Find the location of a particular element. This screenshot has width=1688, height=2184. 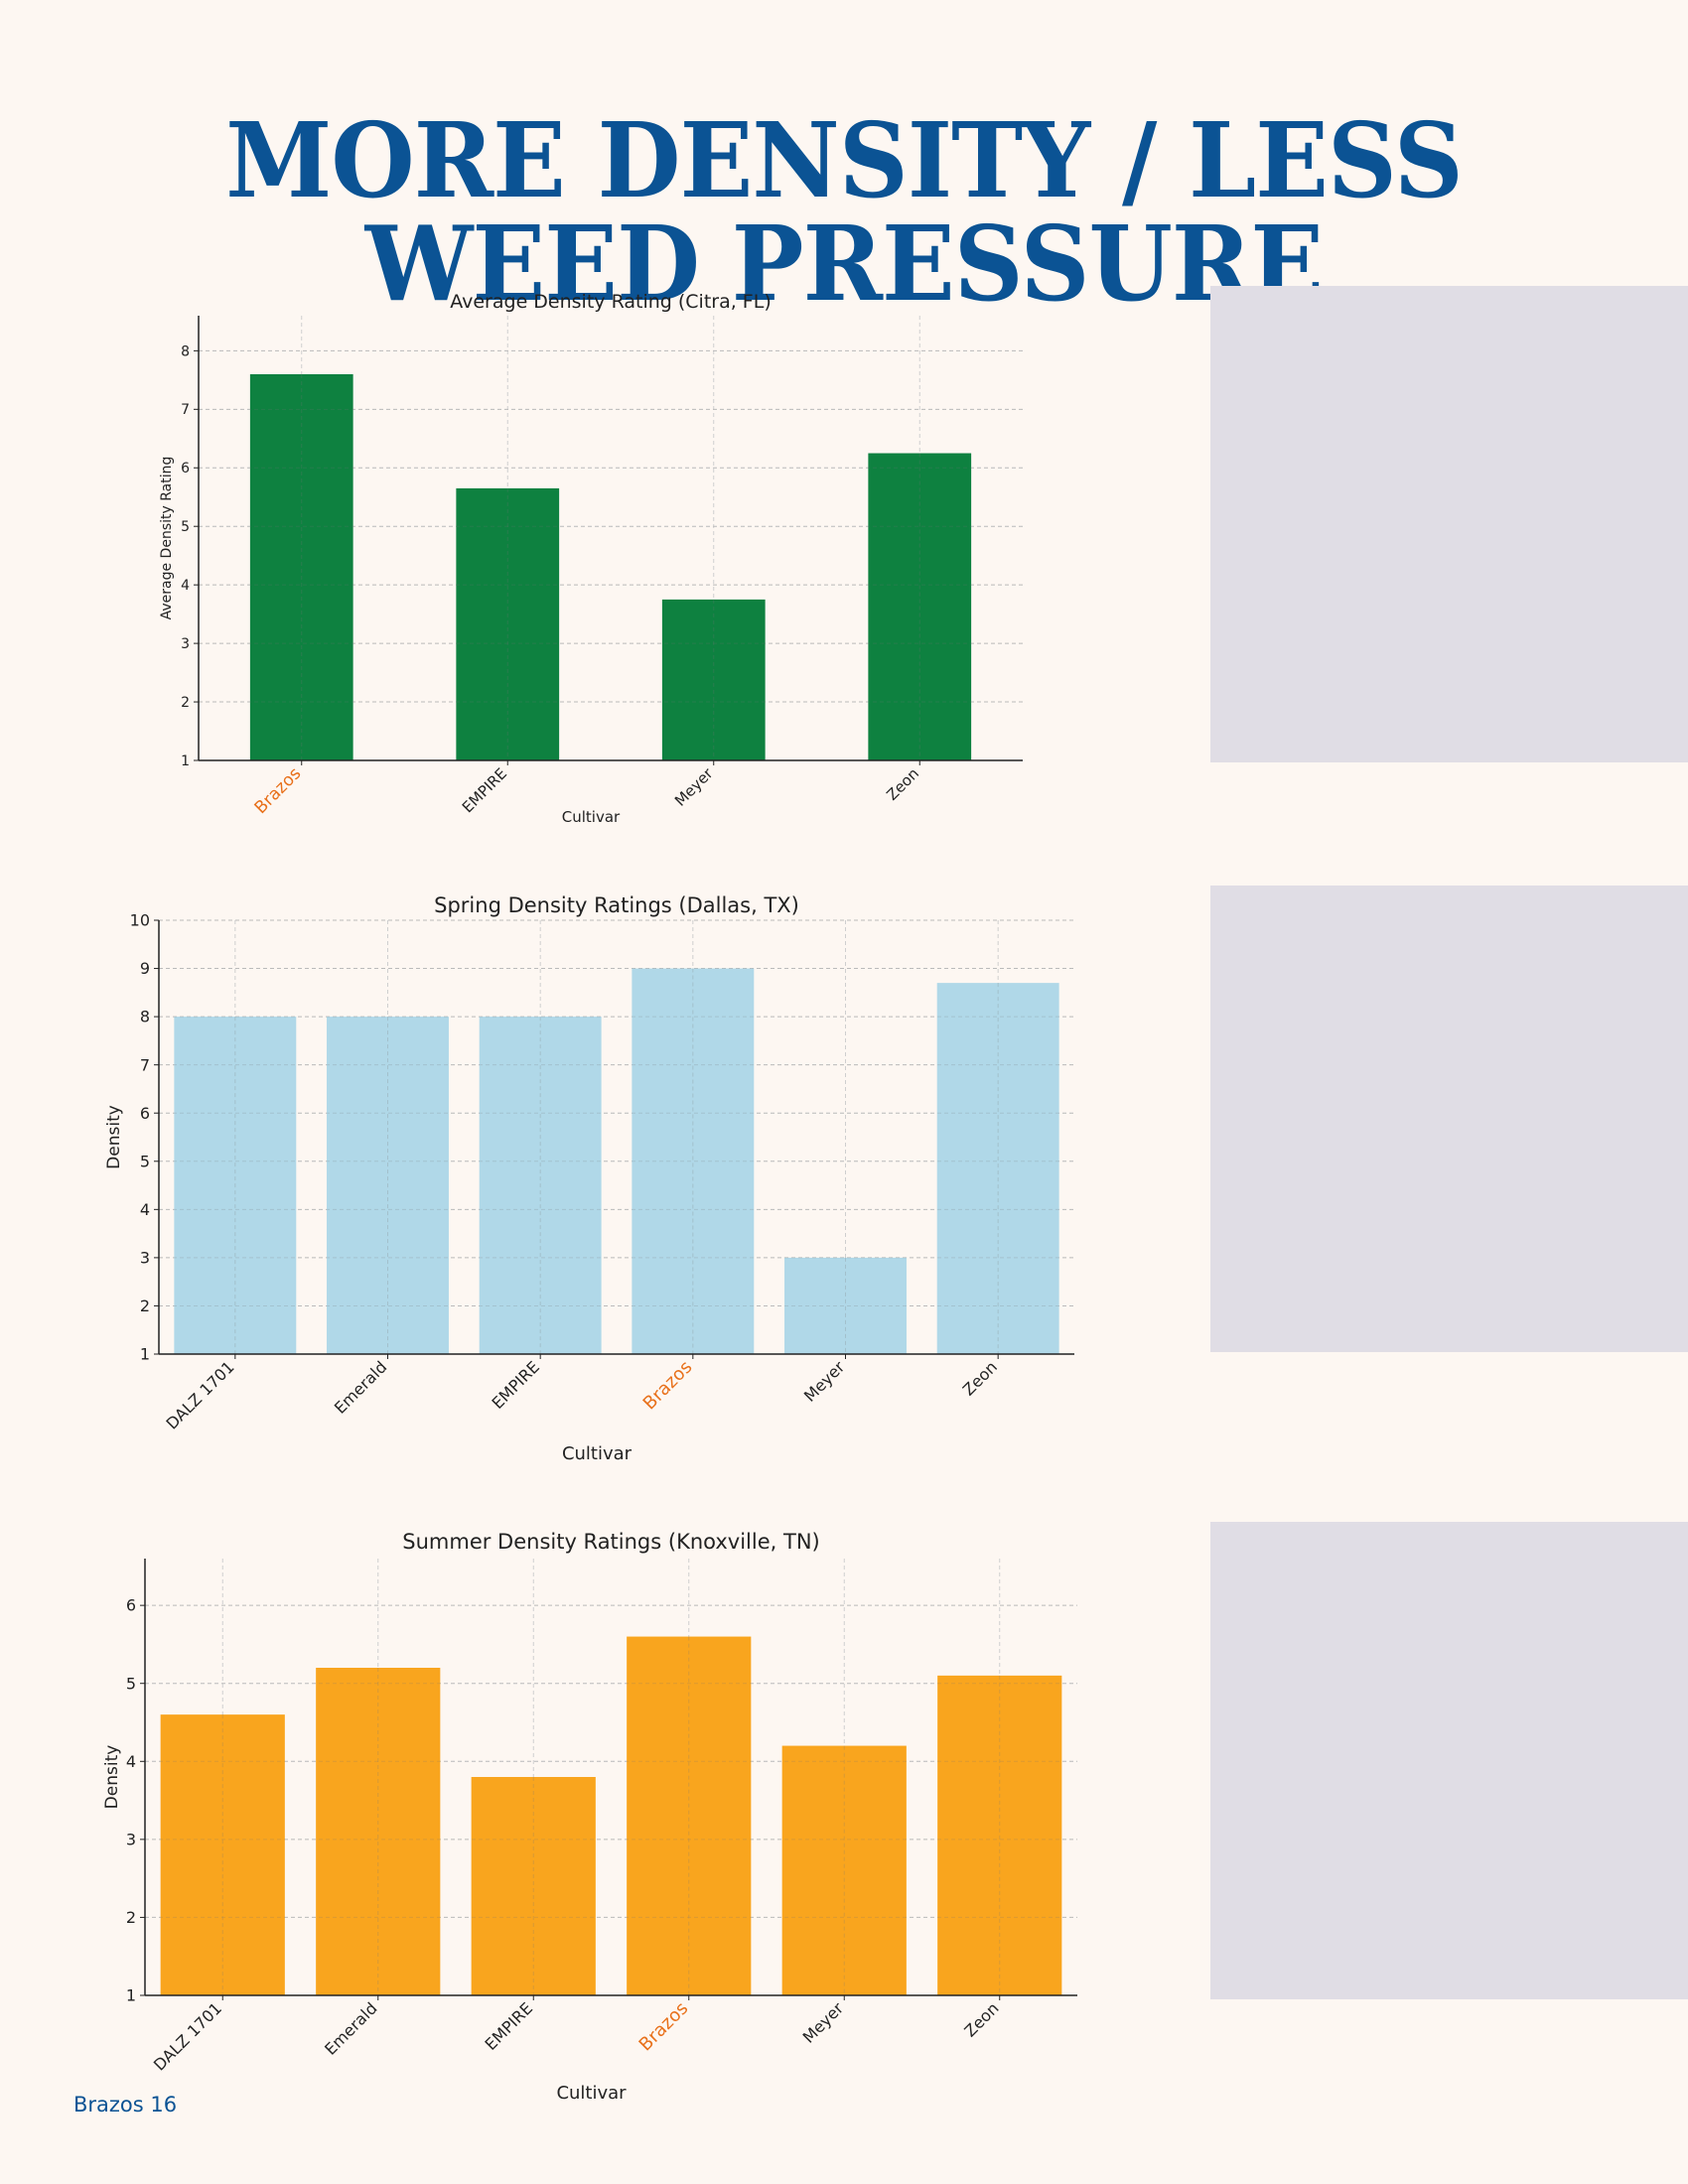

chart-title: Average Density Rating (Citra, FL) is located at coordinates (611, 302).